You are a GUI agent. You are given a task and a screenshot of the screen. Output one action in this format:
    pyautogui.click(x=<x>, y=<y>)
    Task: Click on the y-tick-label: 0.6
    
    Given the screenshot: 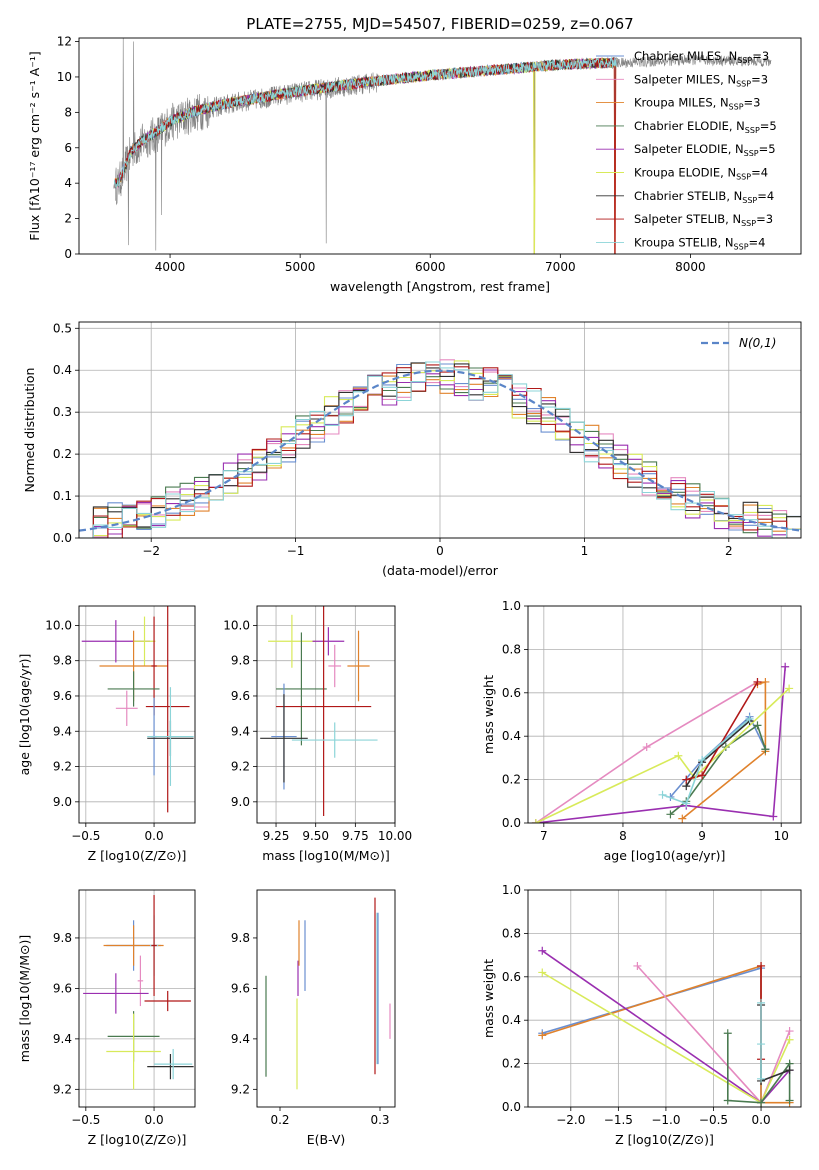 What is the action you would take?
    pyautogui.click(x=511, y=693)
    